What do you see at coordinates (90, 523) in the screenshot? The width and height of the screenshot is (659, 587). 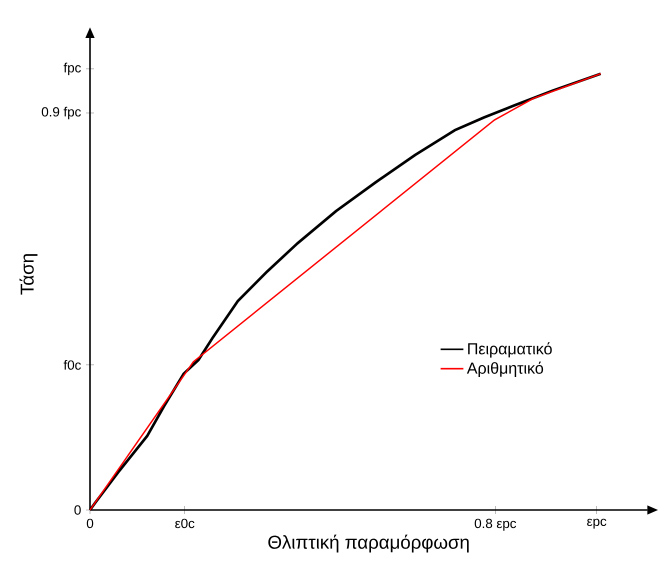 I see `x-tick-label: 0` at bounding box center [90, 523].